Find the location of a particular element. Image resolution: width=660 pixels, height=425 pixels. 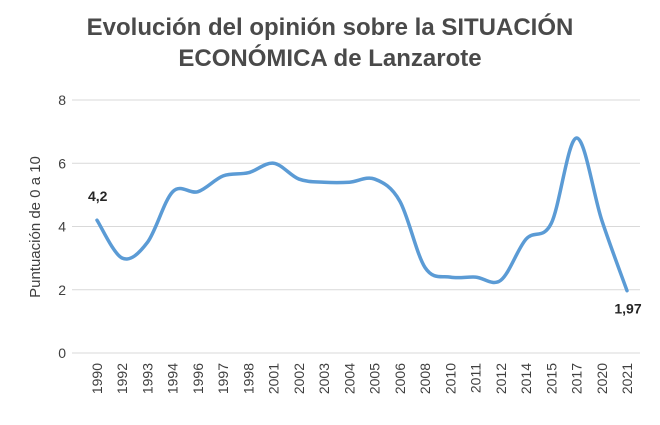

data-point-1997 is located at coordinates (223, 176).